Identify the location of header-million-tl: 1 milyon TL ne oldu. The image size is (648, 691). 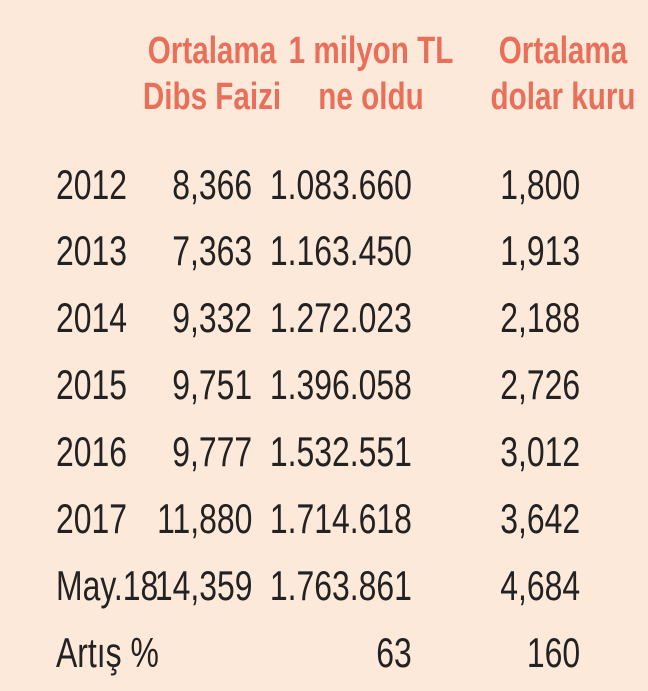
(370, 74).